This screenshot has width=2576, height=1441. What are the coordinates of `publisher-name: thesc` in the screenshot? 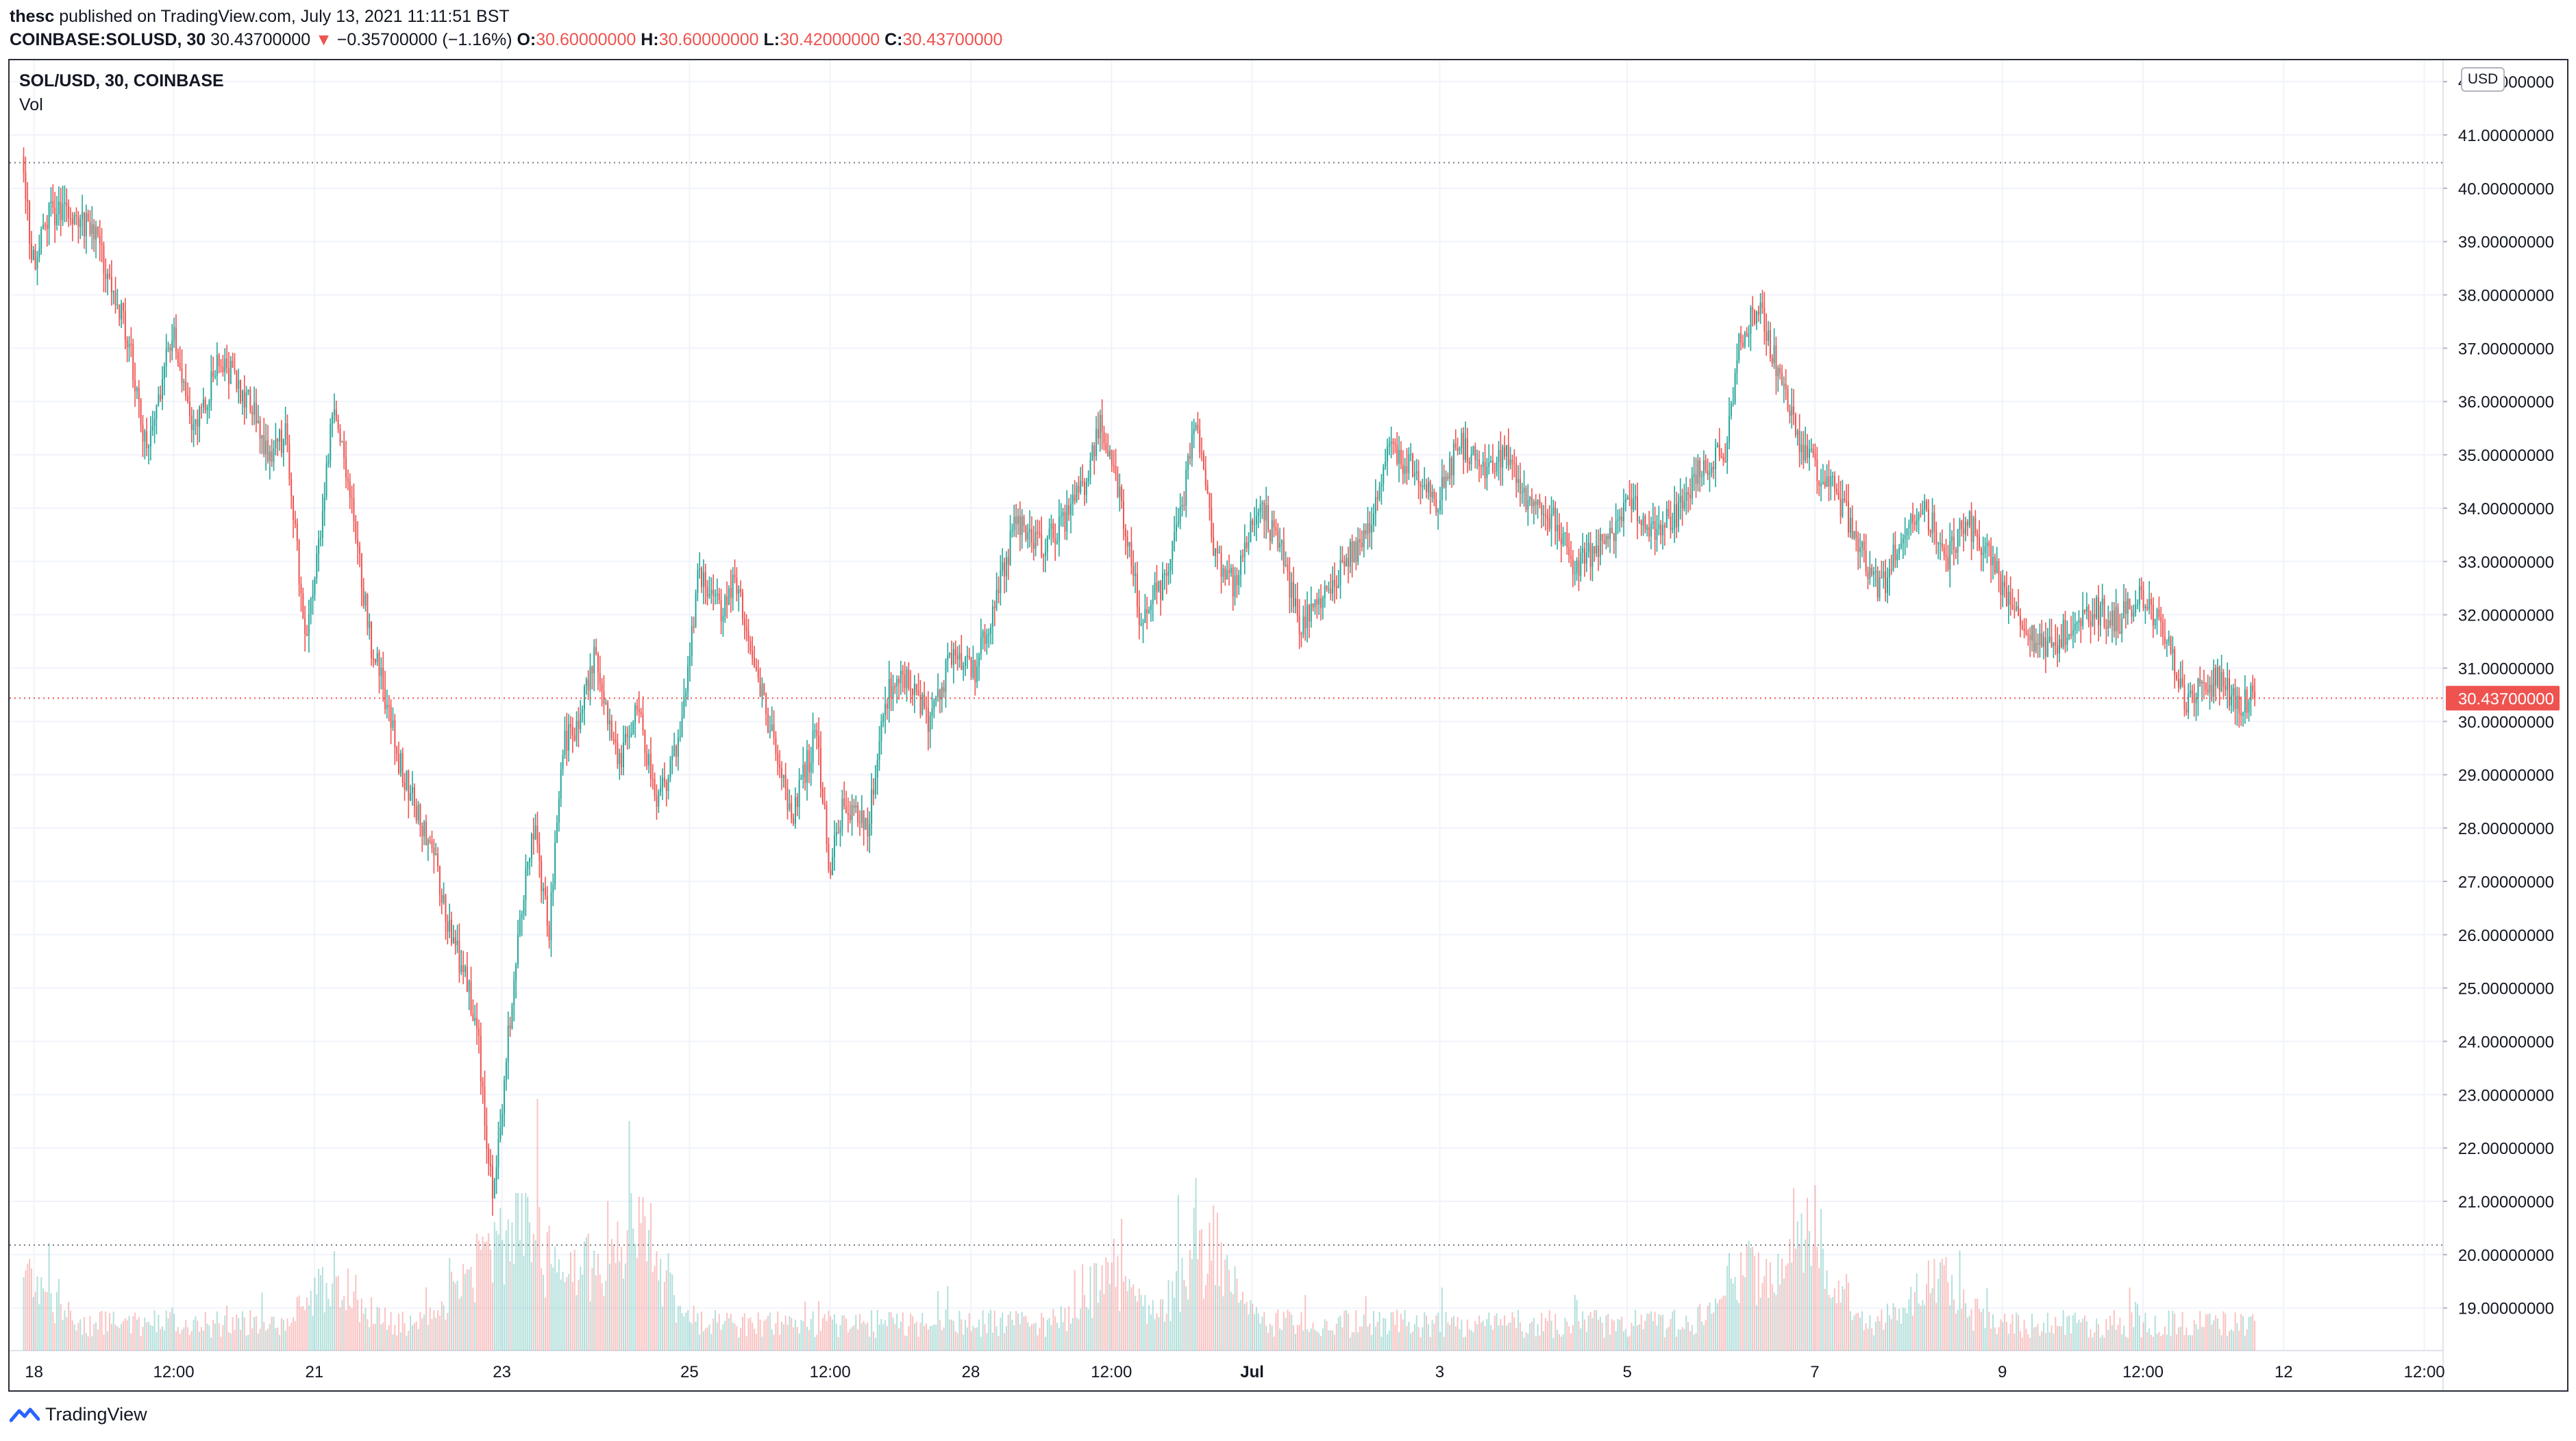 It's located at (32, 16).